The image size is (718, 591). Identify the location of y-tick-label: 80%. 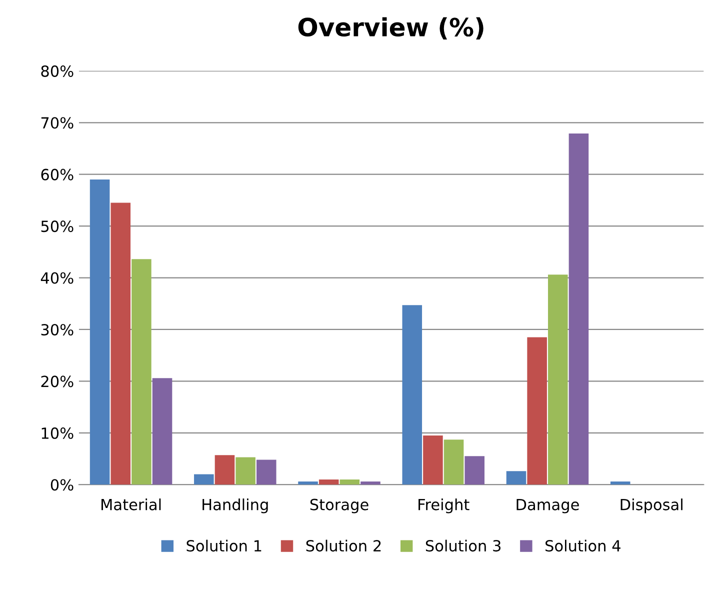
(57, 71).